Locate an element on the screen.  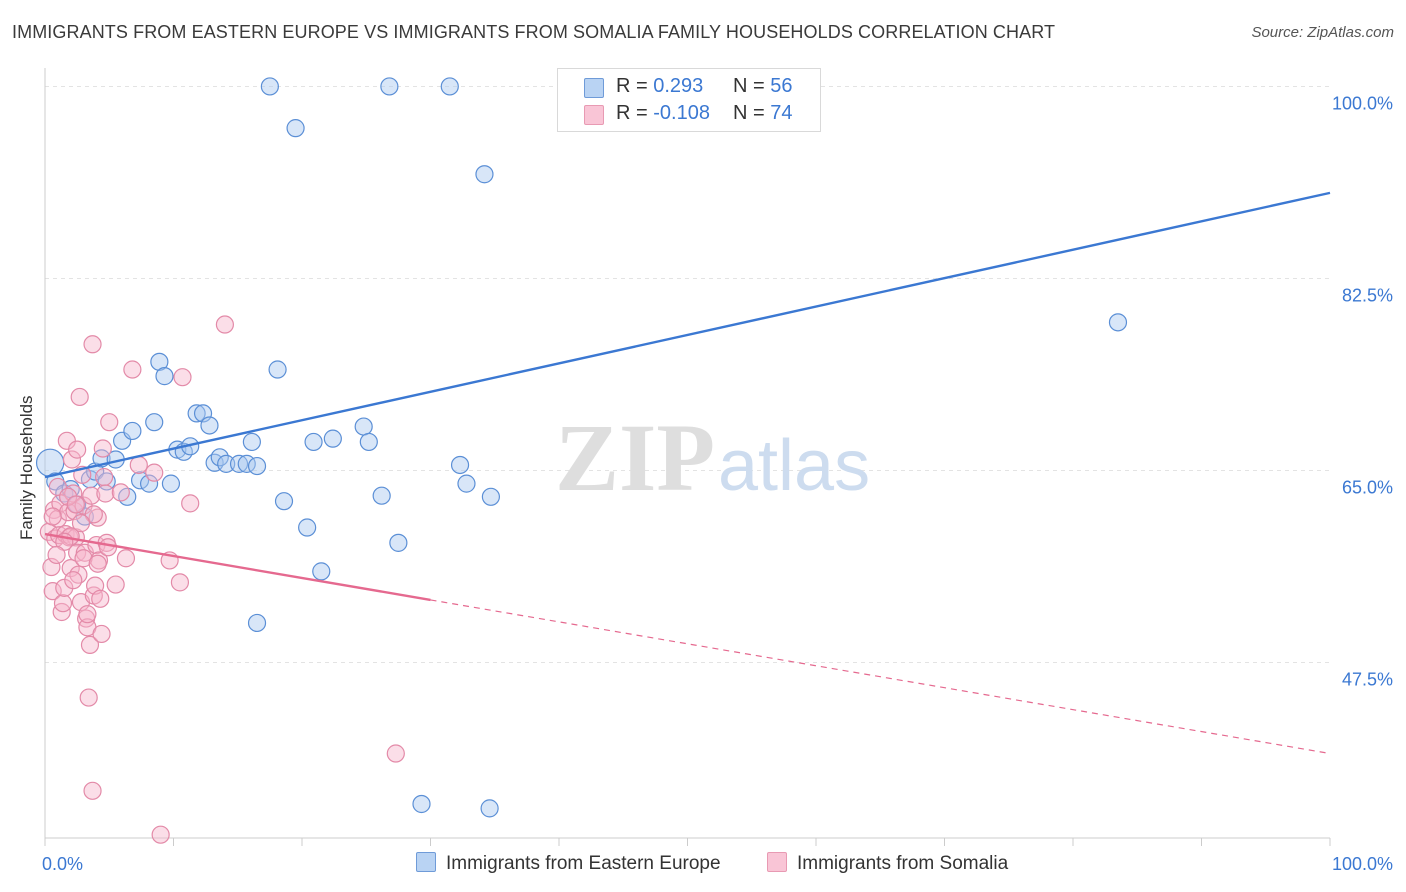
trend-line-somalia-extension is located at coordinates (880, 677).